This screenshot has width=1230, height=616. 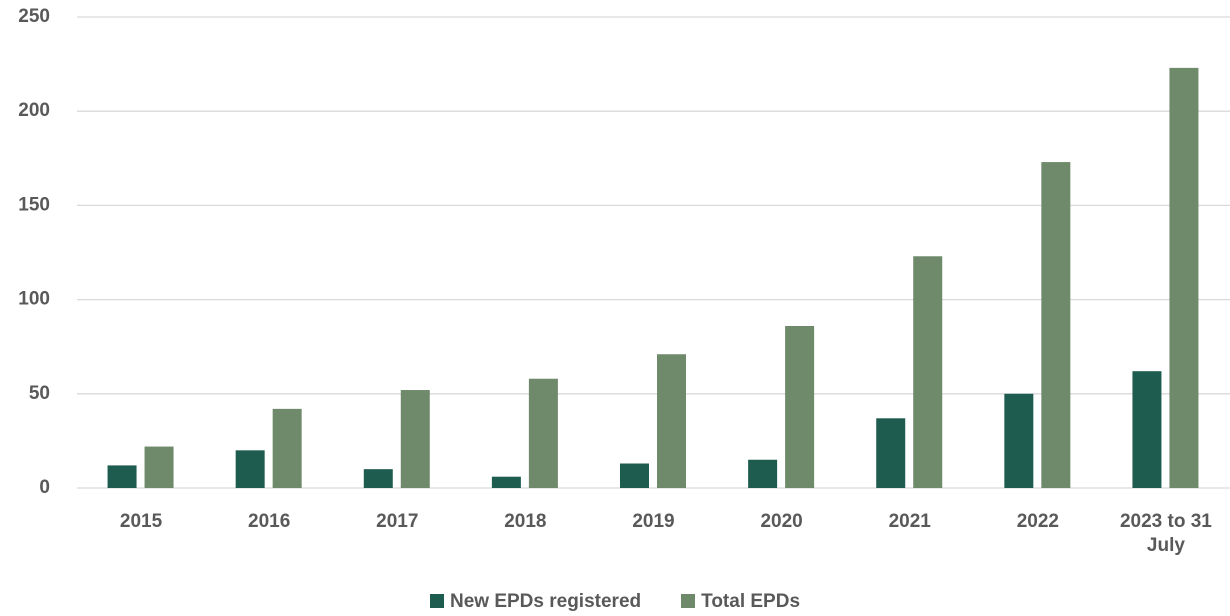 I want to click on y-tick-label: 200, so click(x=34, y=110).